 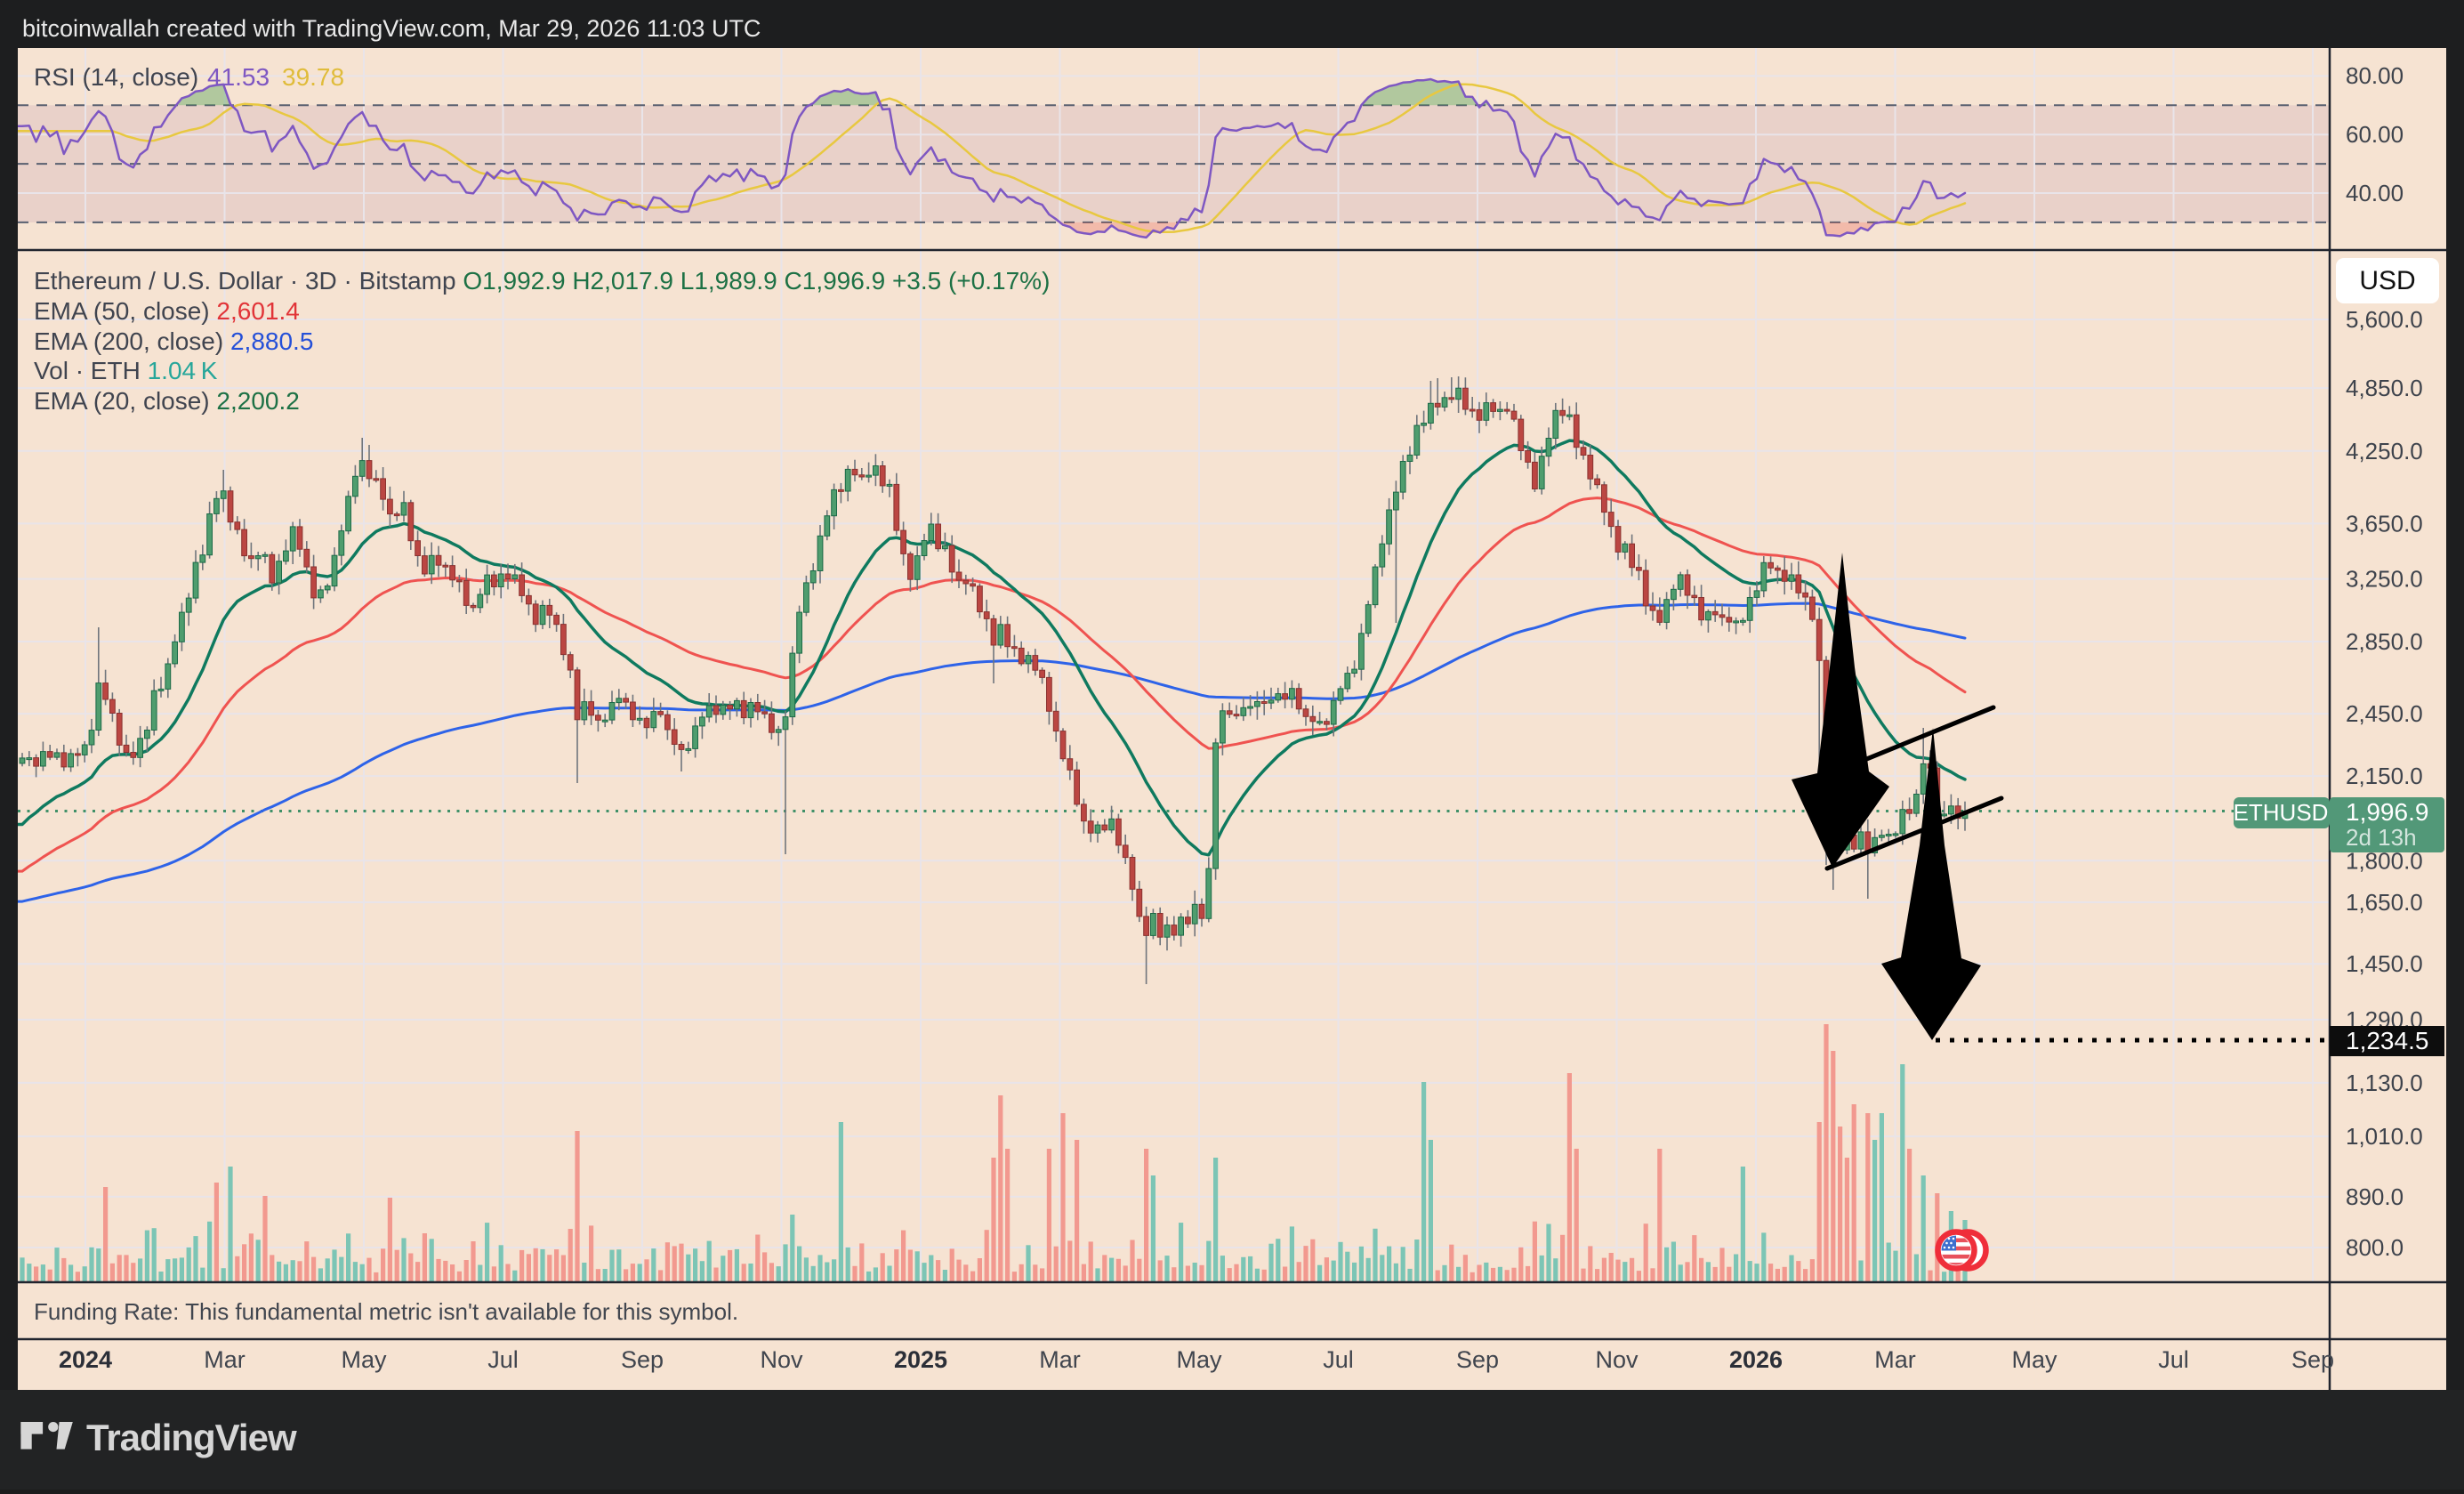 What do you see at coordinates (2385, 1136) in the screenshot?
I see `svg-text: 1,010.0` at bounding box center [2385, 1136].